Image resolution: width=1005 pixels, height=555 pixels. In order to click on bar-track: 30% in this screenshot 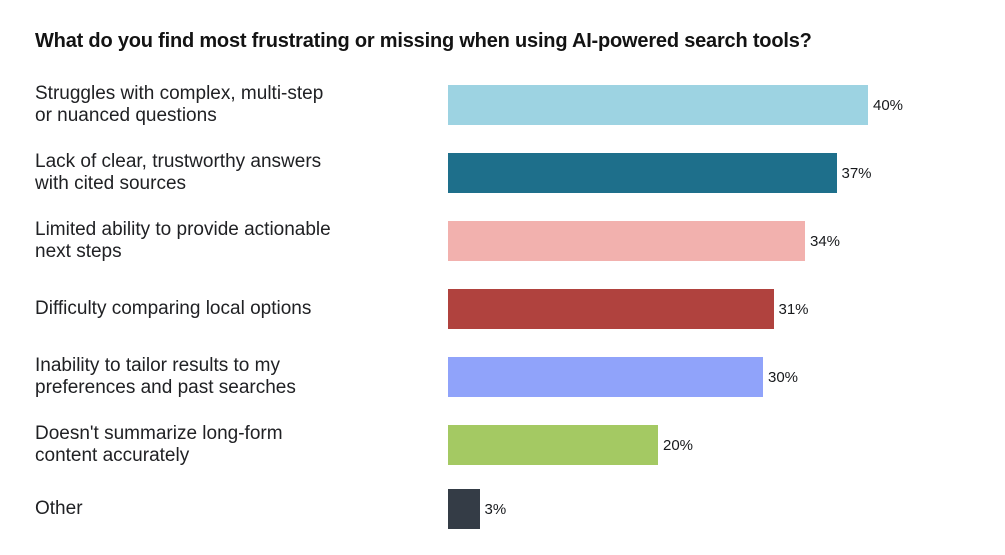, I will do `click(726, 377)`.